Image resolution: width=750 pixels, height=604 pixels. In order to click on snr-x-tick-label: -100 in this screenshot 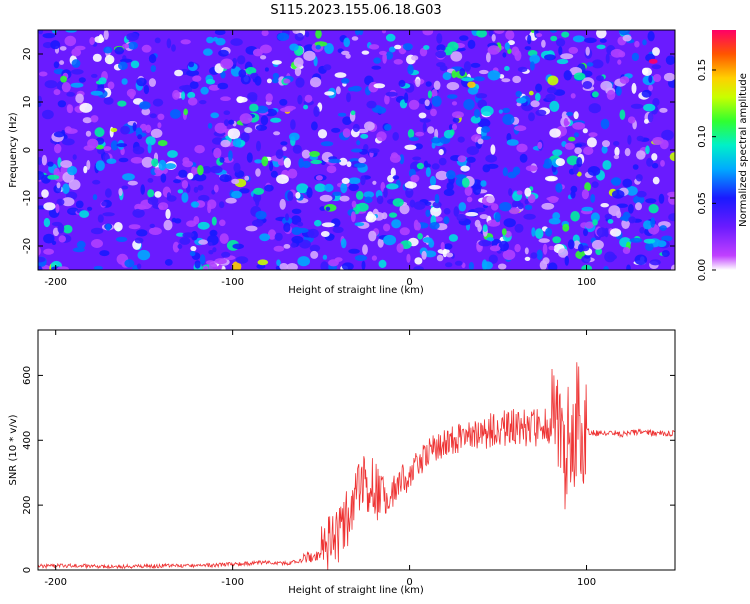, I will do `click(232, 582)`.